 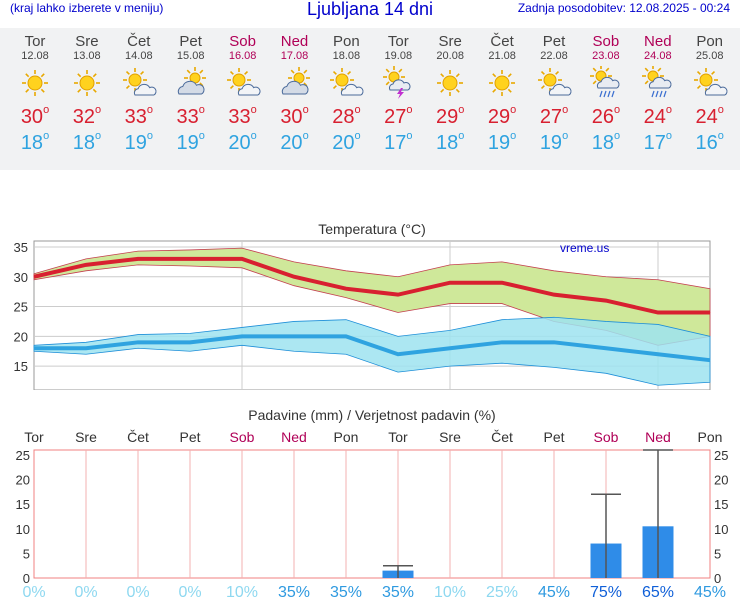 What do you see at coordinates (654, 117) in the screenshot?
I see `max-temperature-value: 24` at bounding box center [654, 117].